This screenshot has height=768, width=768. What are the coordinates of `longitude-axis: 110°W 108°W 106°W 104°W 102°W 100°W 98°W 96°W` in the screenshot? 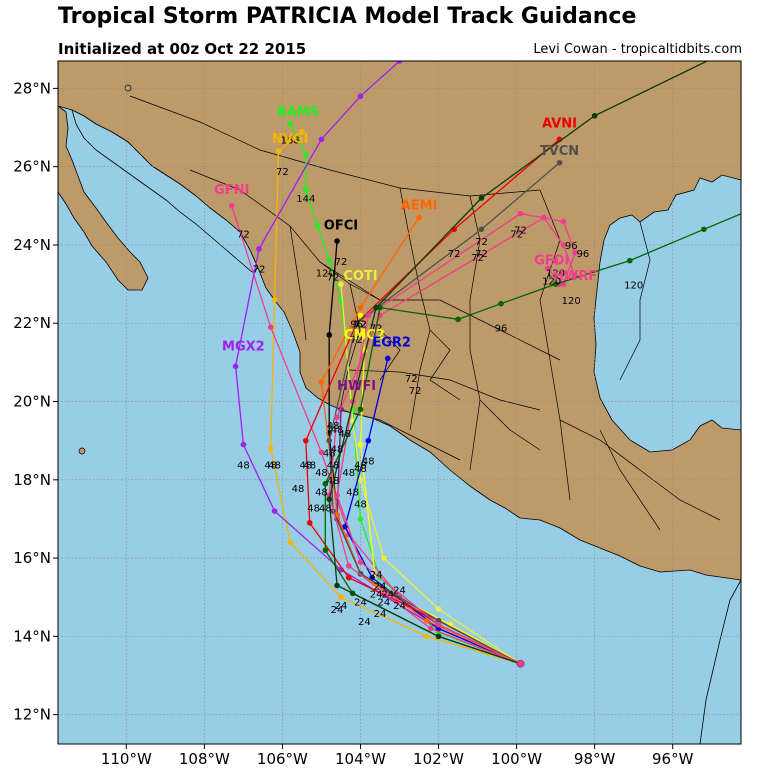 It's located at (397, 756).